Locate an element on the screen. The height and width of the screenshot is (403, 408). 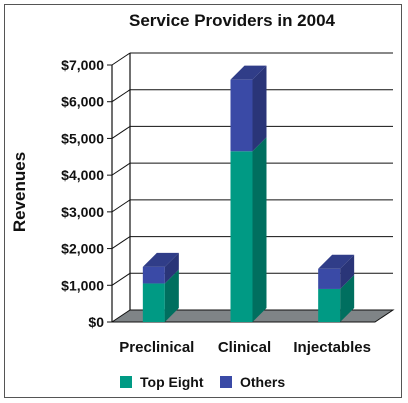
category-label: Clinical is located at coordinates (244, 347).